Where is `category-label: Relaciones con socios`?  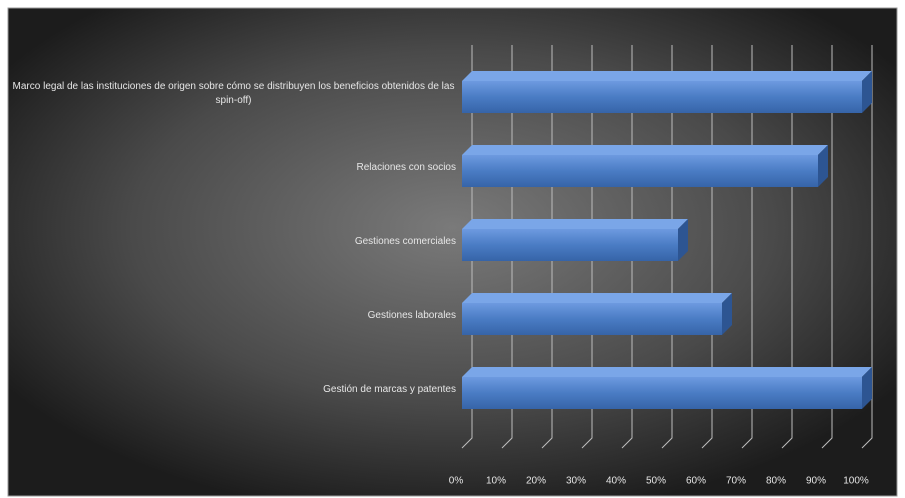
category-label: Relaciones con socios is located at coordinates (406, 167).